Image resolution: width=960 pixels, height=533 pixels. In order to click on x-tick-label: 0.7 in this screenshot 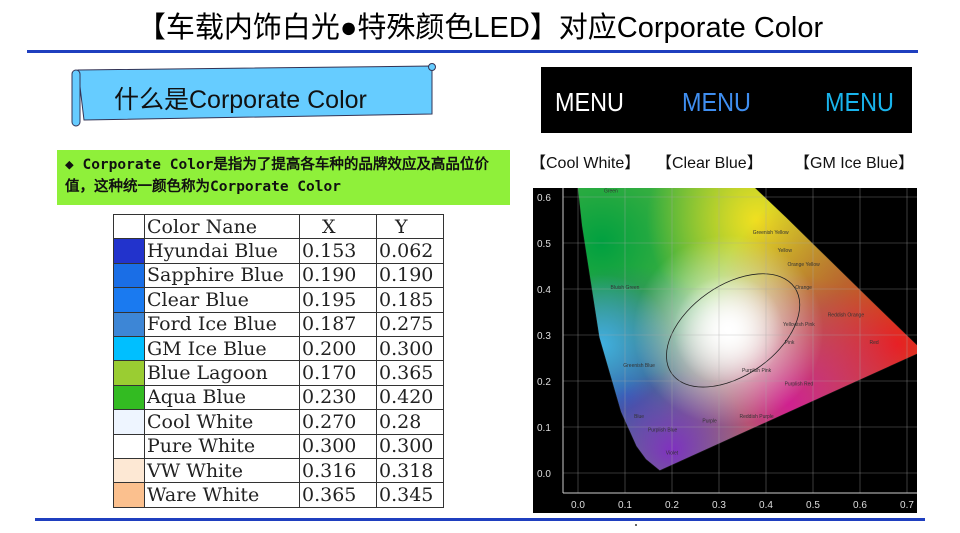, I will do `click(907, 505)`.